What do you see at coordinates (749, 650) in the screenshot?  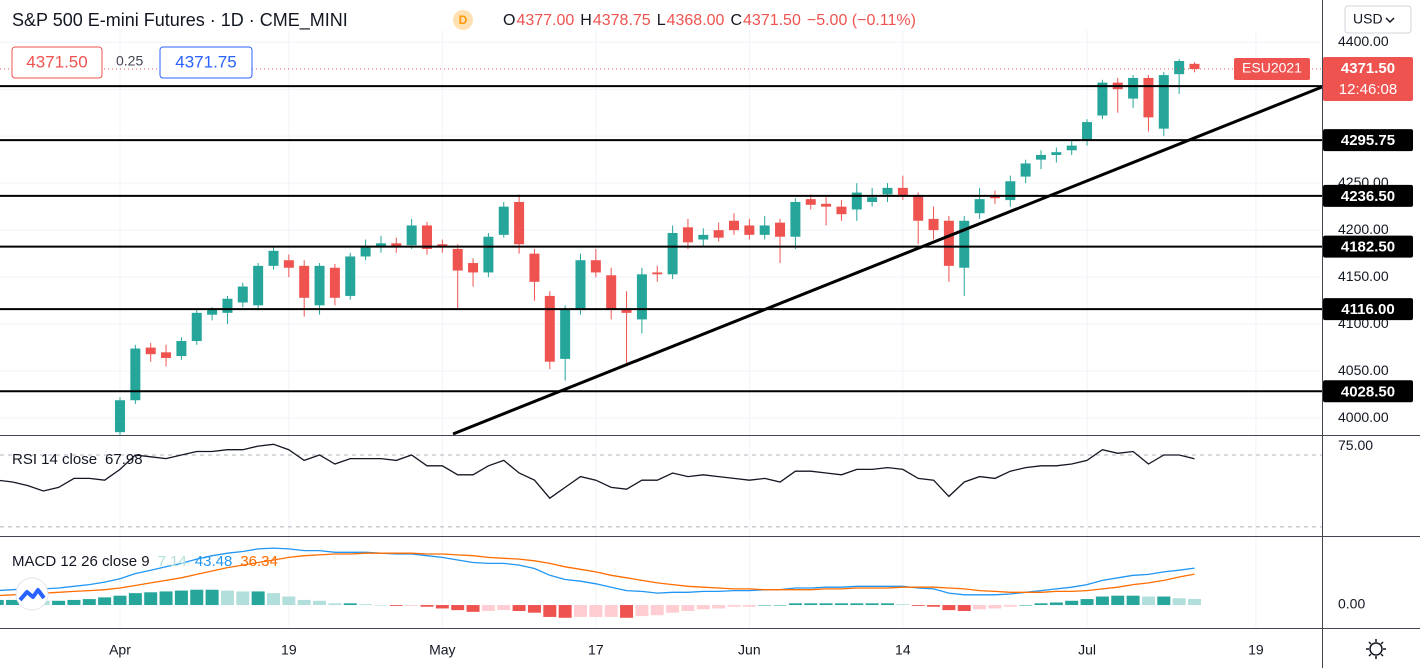 I see `x-tick-label: Jun` at bounding box center [749, 650].